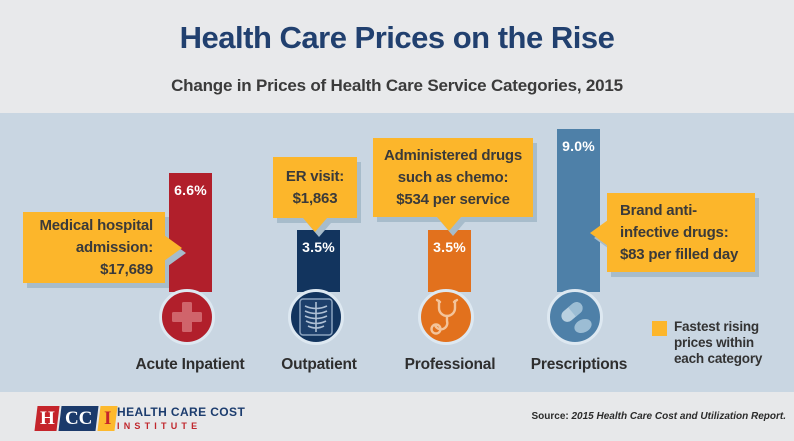 This screenshot has height=441, width=794. I want to click on callout-line: Brand anti-, so click(658, 210).